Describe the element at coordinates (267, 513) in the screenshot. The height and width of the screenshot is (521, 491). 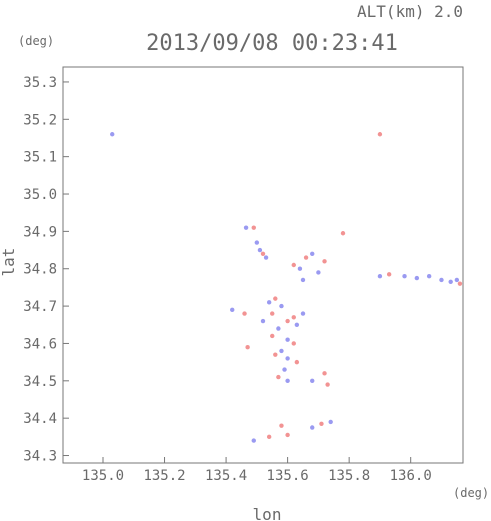
I see `x-axis-label: lon` at that location.